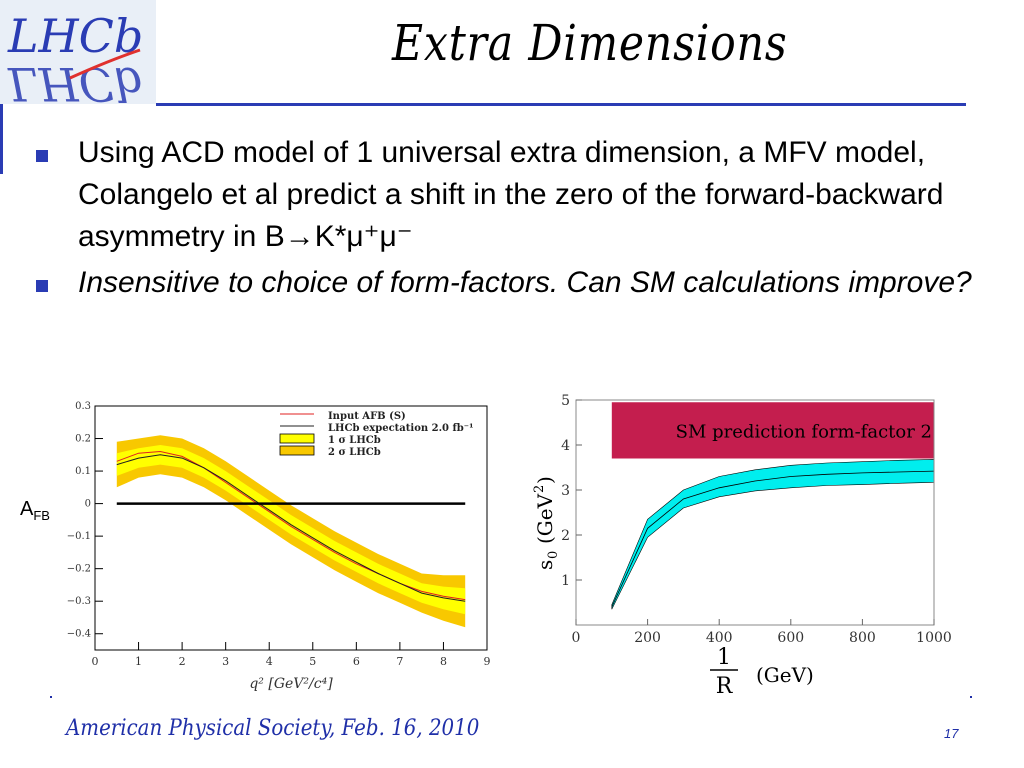 This screenshot has width=1024, height=768. Describe the element at coordinates (785, 675) in the screenshot. I see `x-axis-label-unit: (GeV)` at that location.